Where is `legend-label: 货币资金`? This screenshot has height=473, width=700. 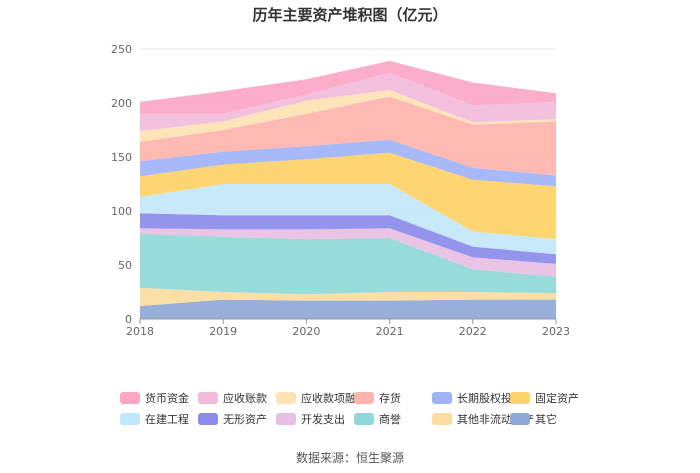 legend-label: 货币资金 is located at coordinates (167, 398).